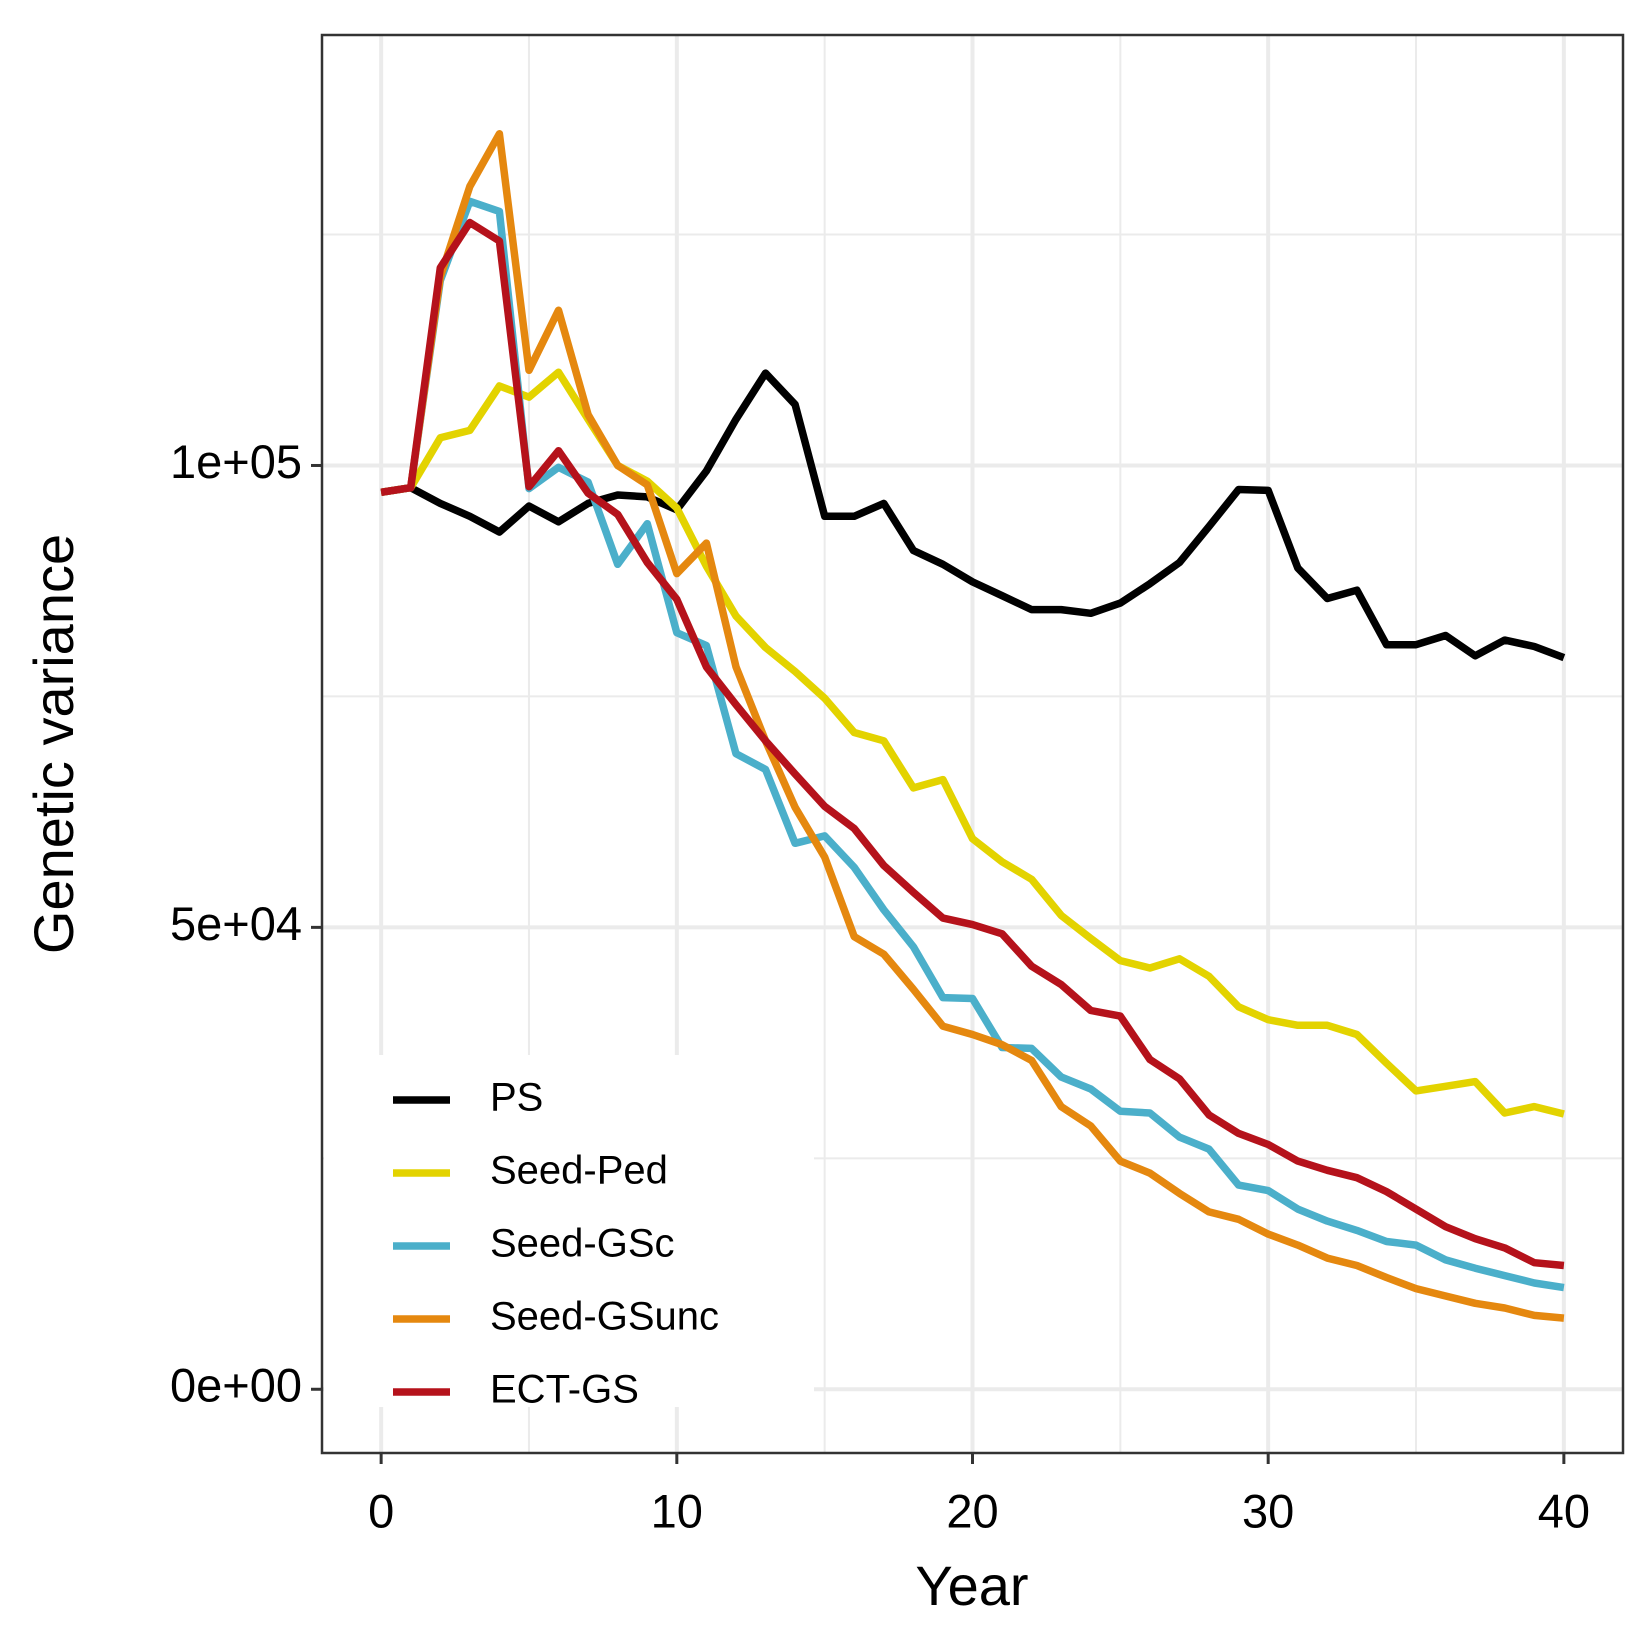 Image resolution: width=1650 pixels, height=1650 pixels. Describe the element at coordinates (1564, 1510) in the screenshot. I see `x-tick-label: 40` at that location.